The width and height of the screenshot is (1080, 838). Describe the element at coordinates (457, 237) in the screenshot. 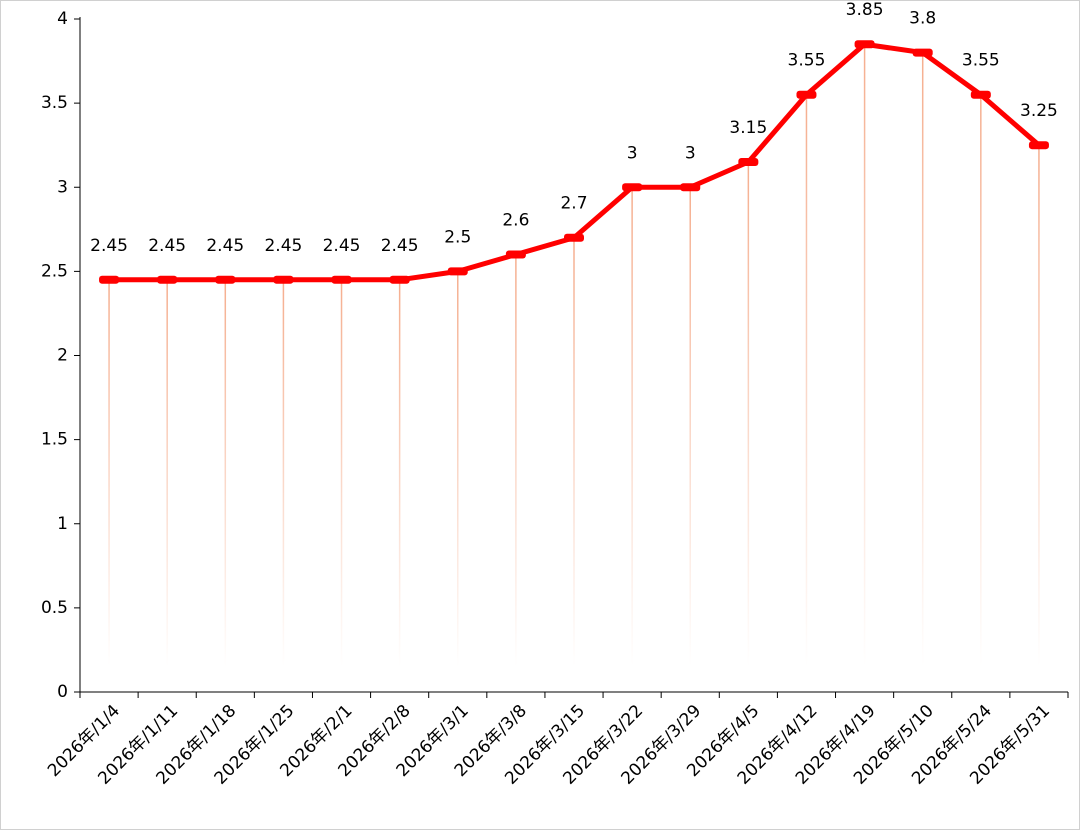

I see `data-label: 2.5` at that location.